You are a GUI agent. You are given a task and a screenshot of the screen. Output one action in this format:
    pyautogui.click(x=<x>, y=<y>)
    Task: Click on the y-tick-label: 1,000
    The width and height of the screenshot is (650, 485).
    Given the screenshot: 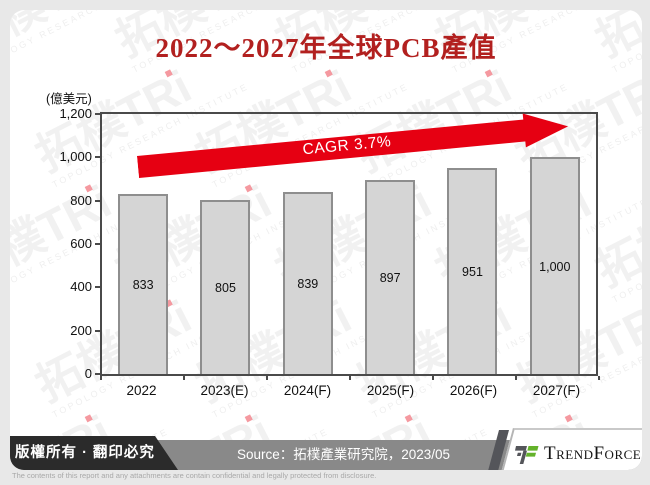 What is the action you would take?
    pyautogui.click(x=75, y=157)
    